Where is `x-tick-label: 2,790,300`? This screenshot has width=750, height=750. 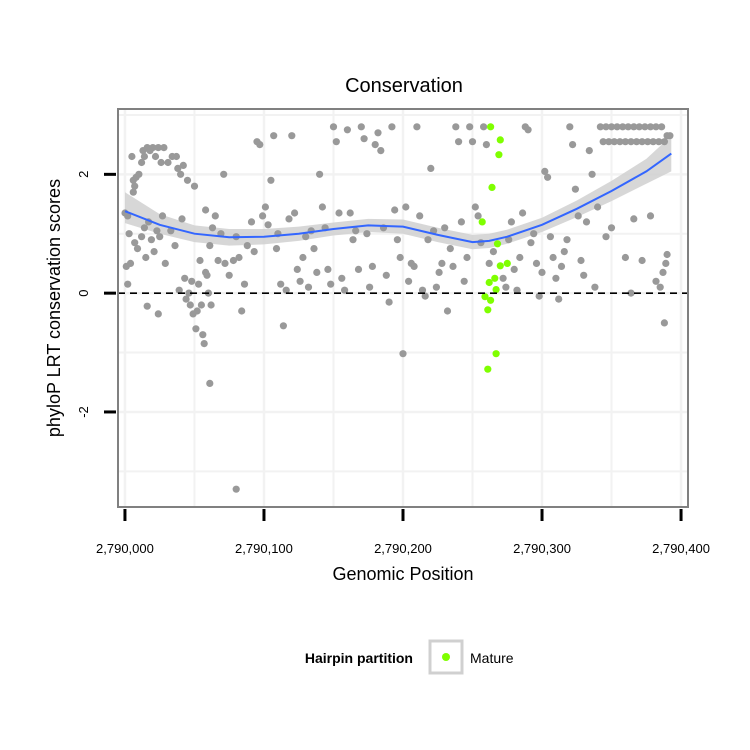
x-tick-label: 2,790,300 is located at coordinates (542, 548).